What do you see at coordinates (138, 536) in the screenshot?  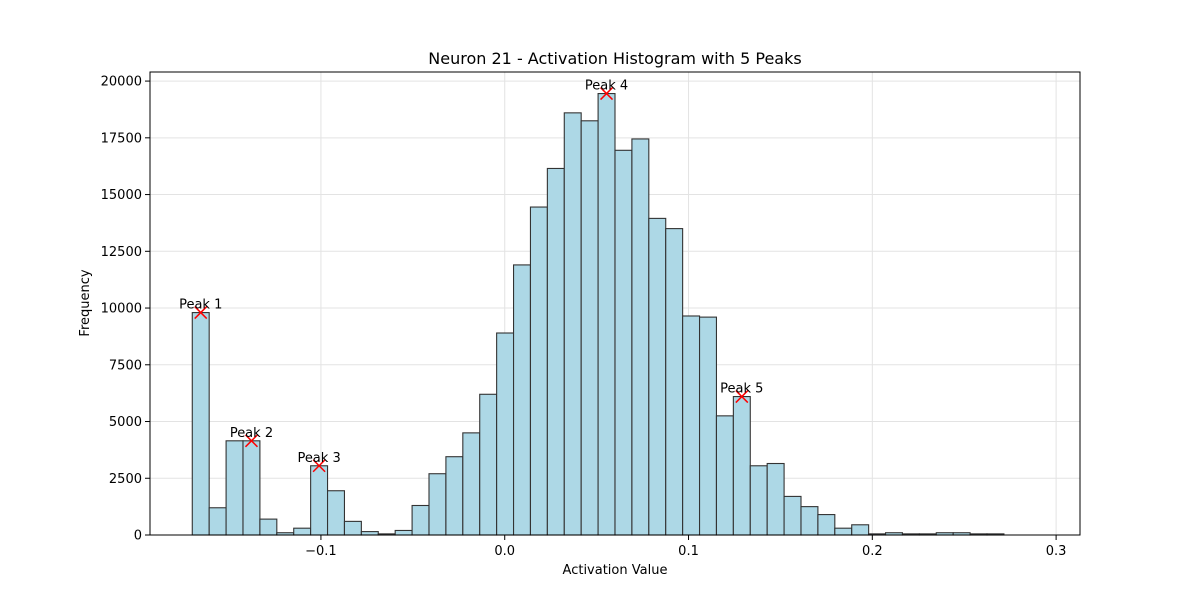 I see `y-tick-label: 0` at bounding box center [138, 536].